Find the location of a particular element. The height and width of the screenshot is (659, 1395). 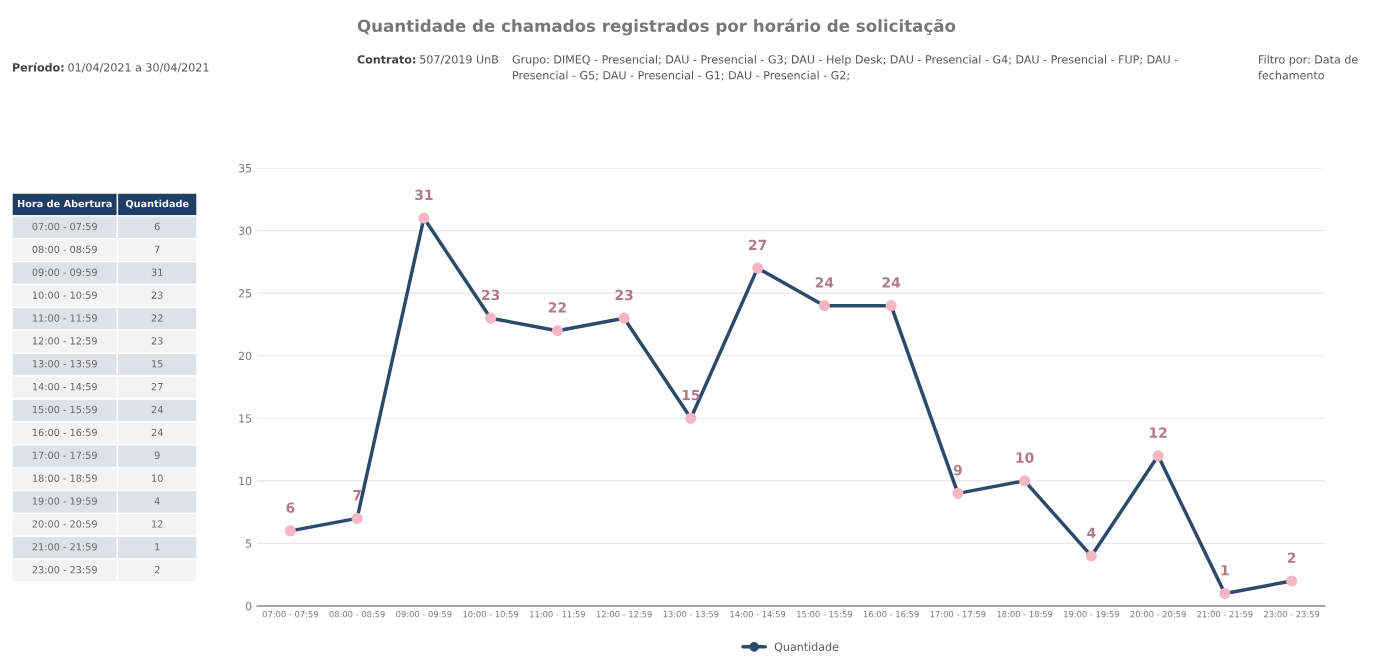

y-tick-label: 5 is located at coordinates (248, 543).